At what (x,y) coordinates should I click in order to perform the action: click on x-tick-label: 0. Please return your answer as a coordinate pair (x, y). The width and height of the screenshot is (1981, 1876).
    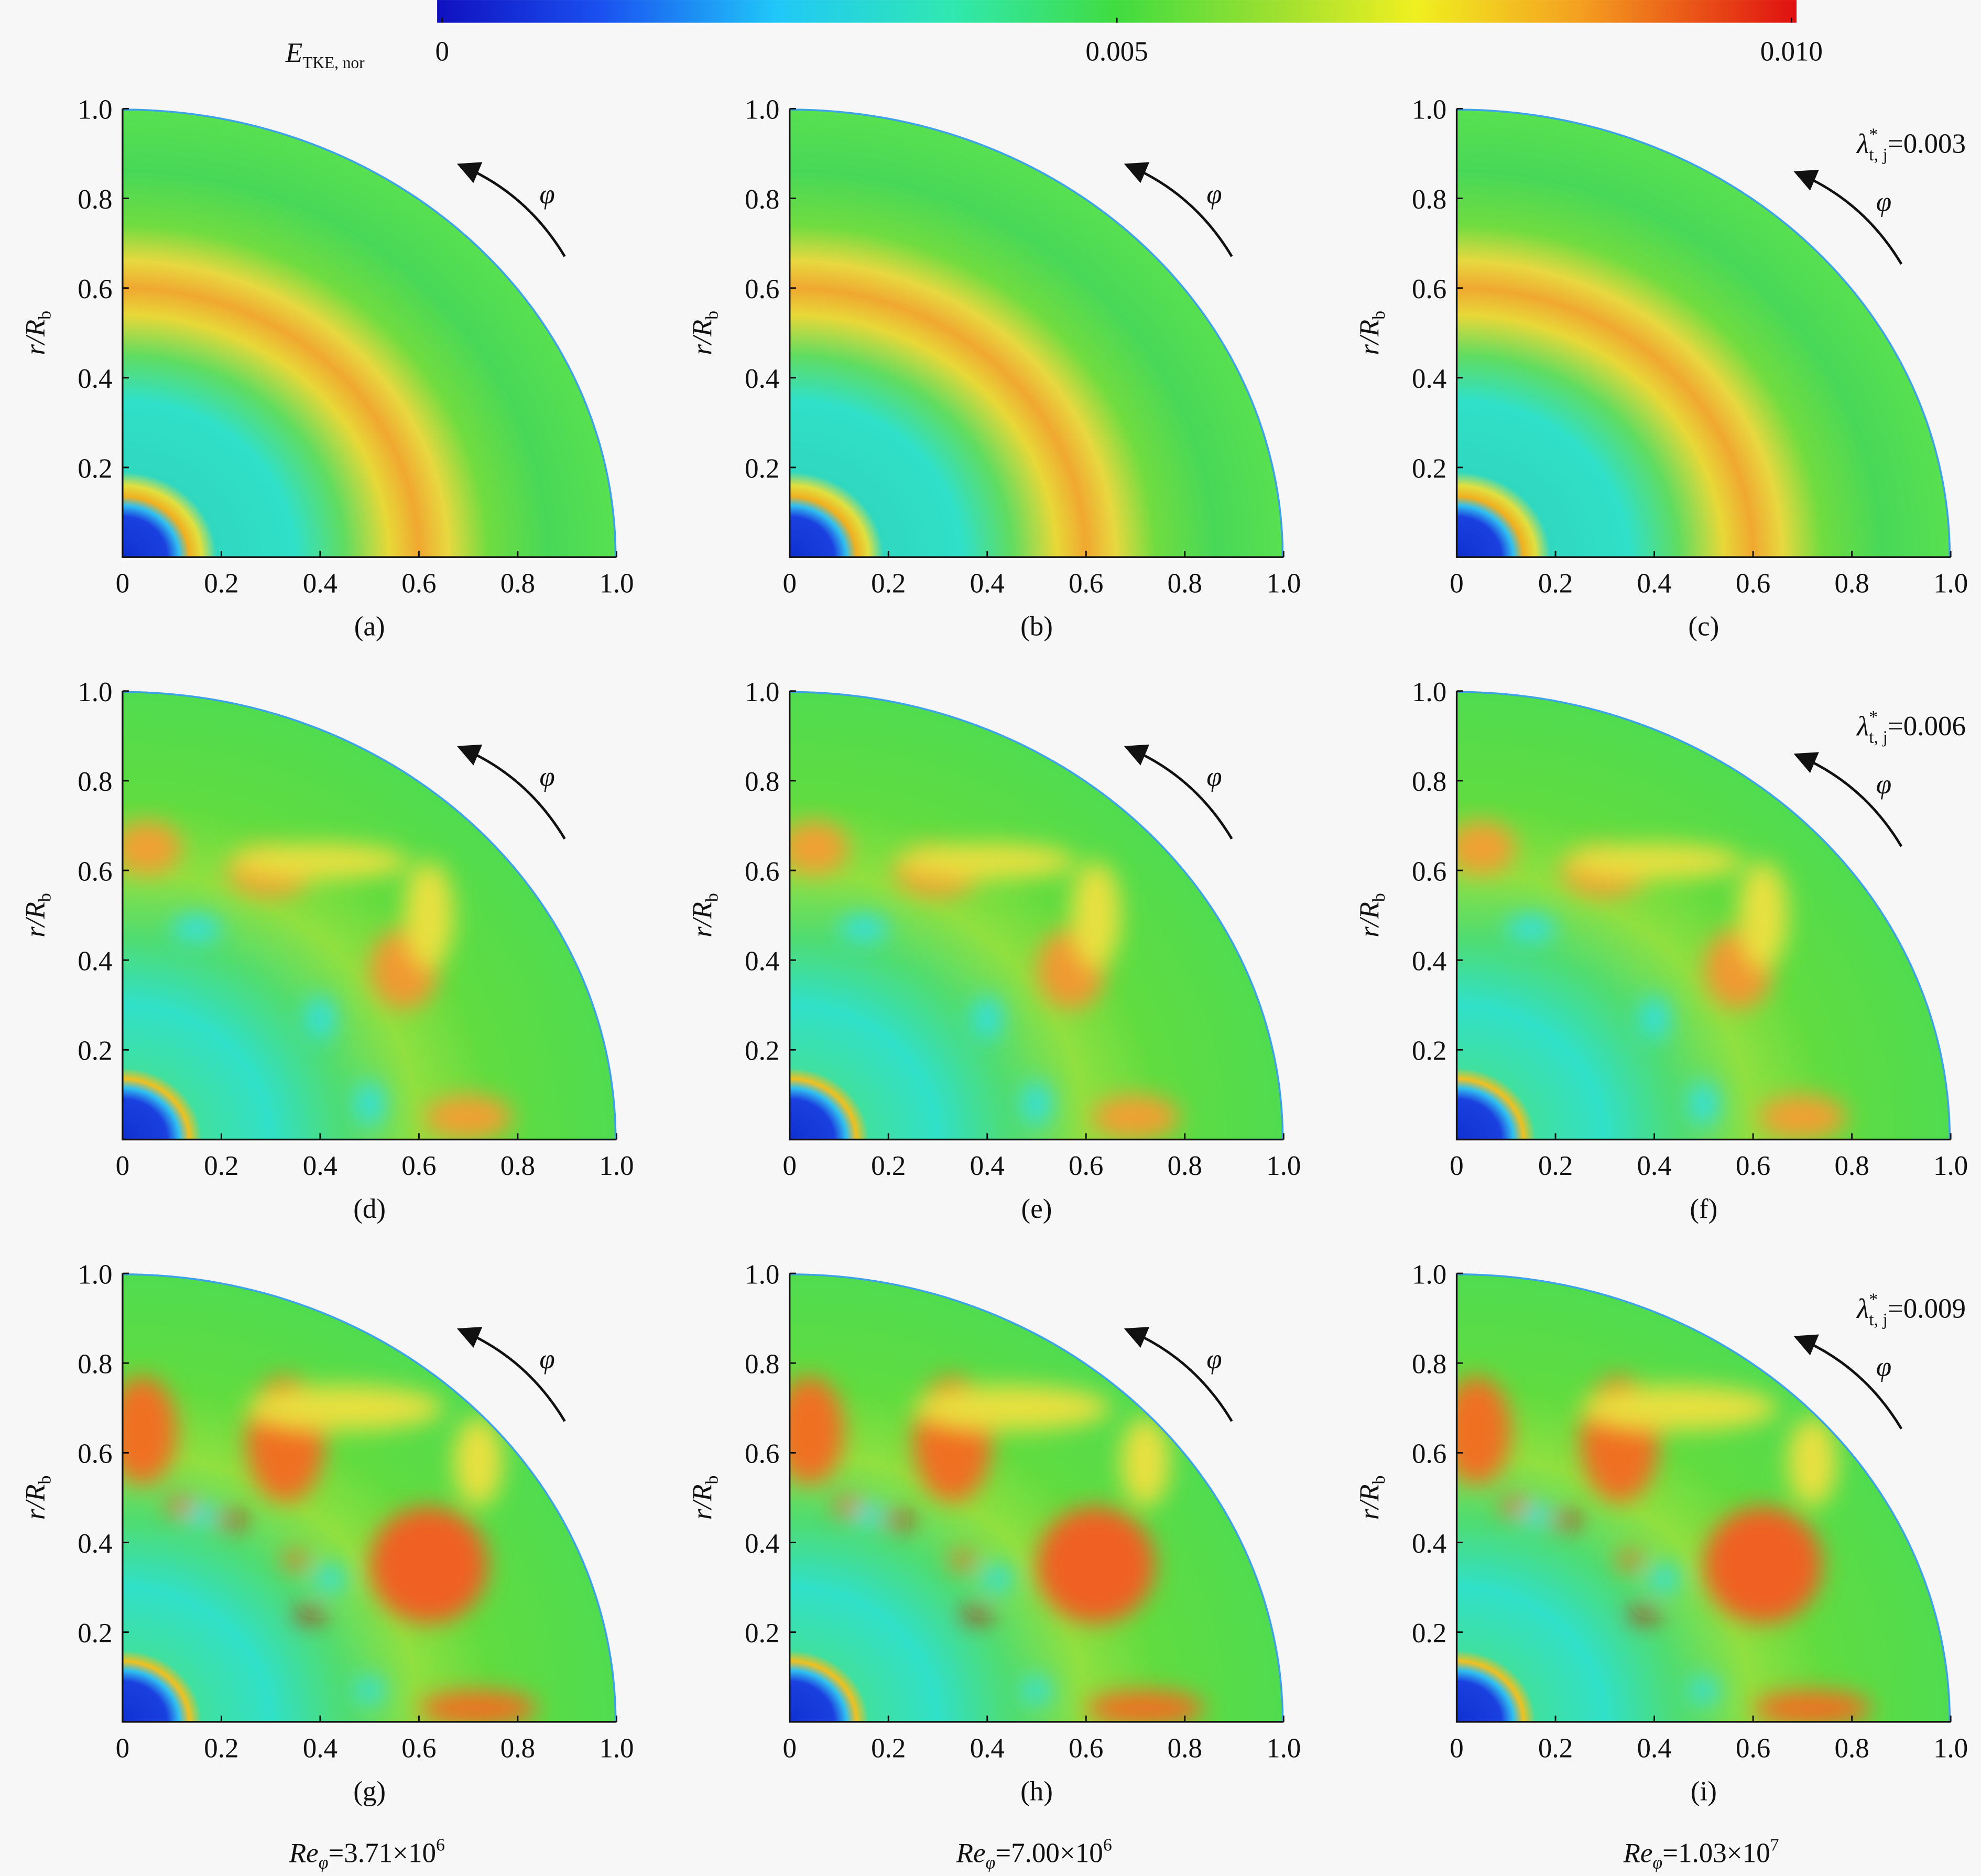
    Looking at the image, I should click on (789, 1748).